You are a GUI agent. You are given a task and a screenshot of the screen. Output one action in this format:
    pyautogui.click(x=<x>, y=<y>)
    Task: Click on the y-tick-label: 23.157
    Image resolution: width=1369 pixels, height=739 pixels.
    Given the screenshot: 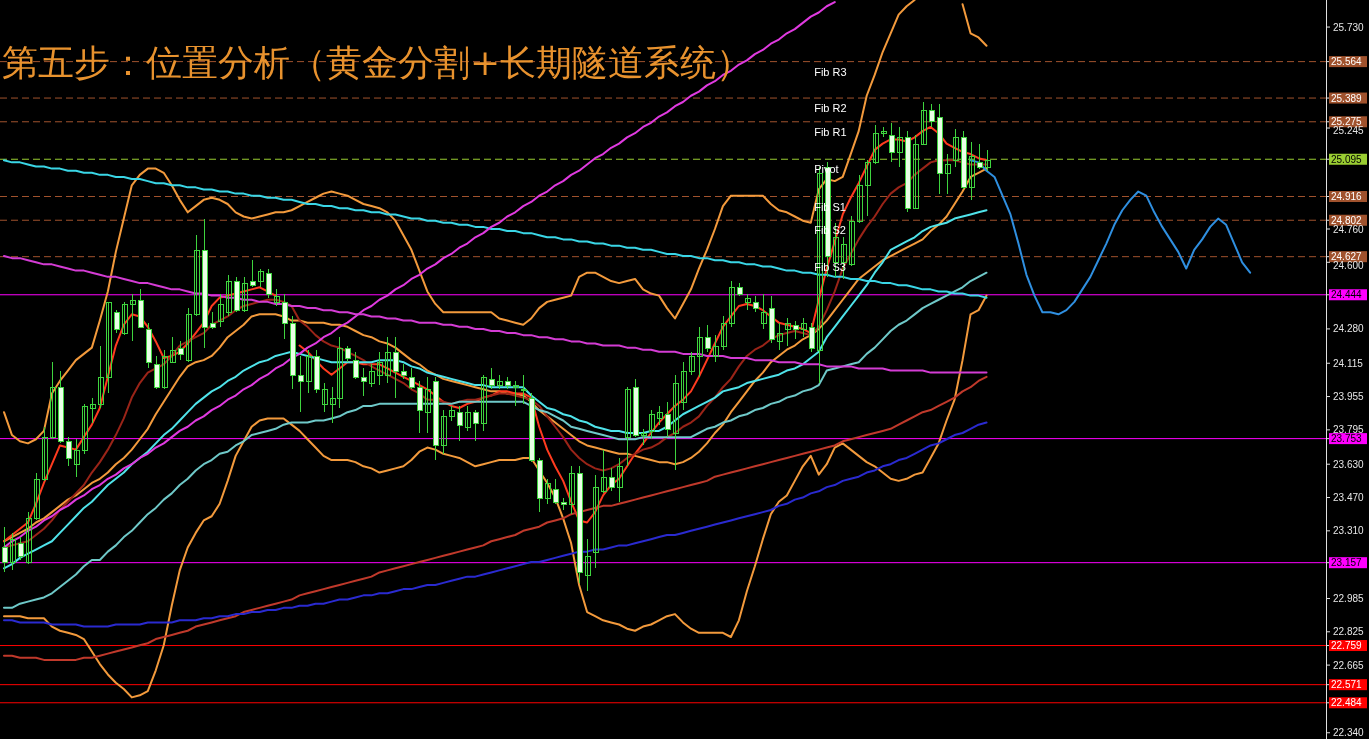 What is the action you would take?
    pyautogui.click(x=1347, y=563)
    